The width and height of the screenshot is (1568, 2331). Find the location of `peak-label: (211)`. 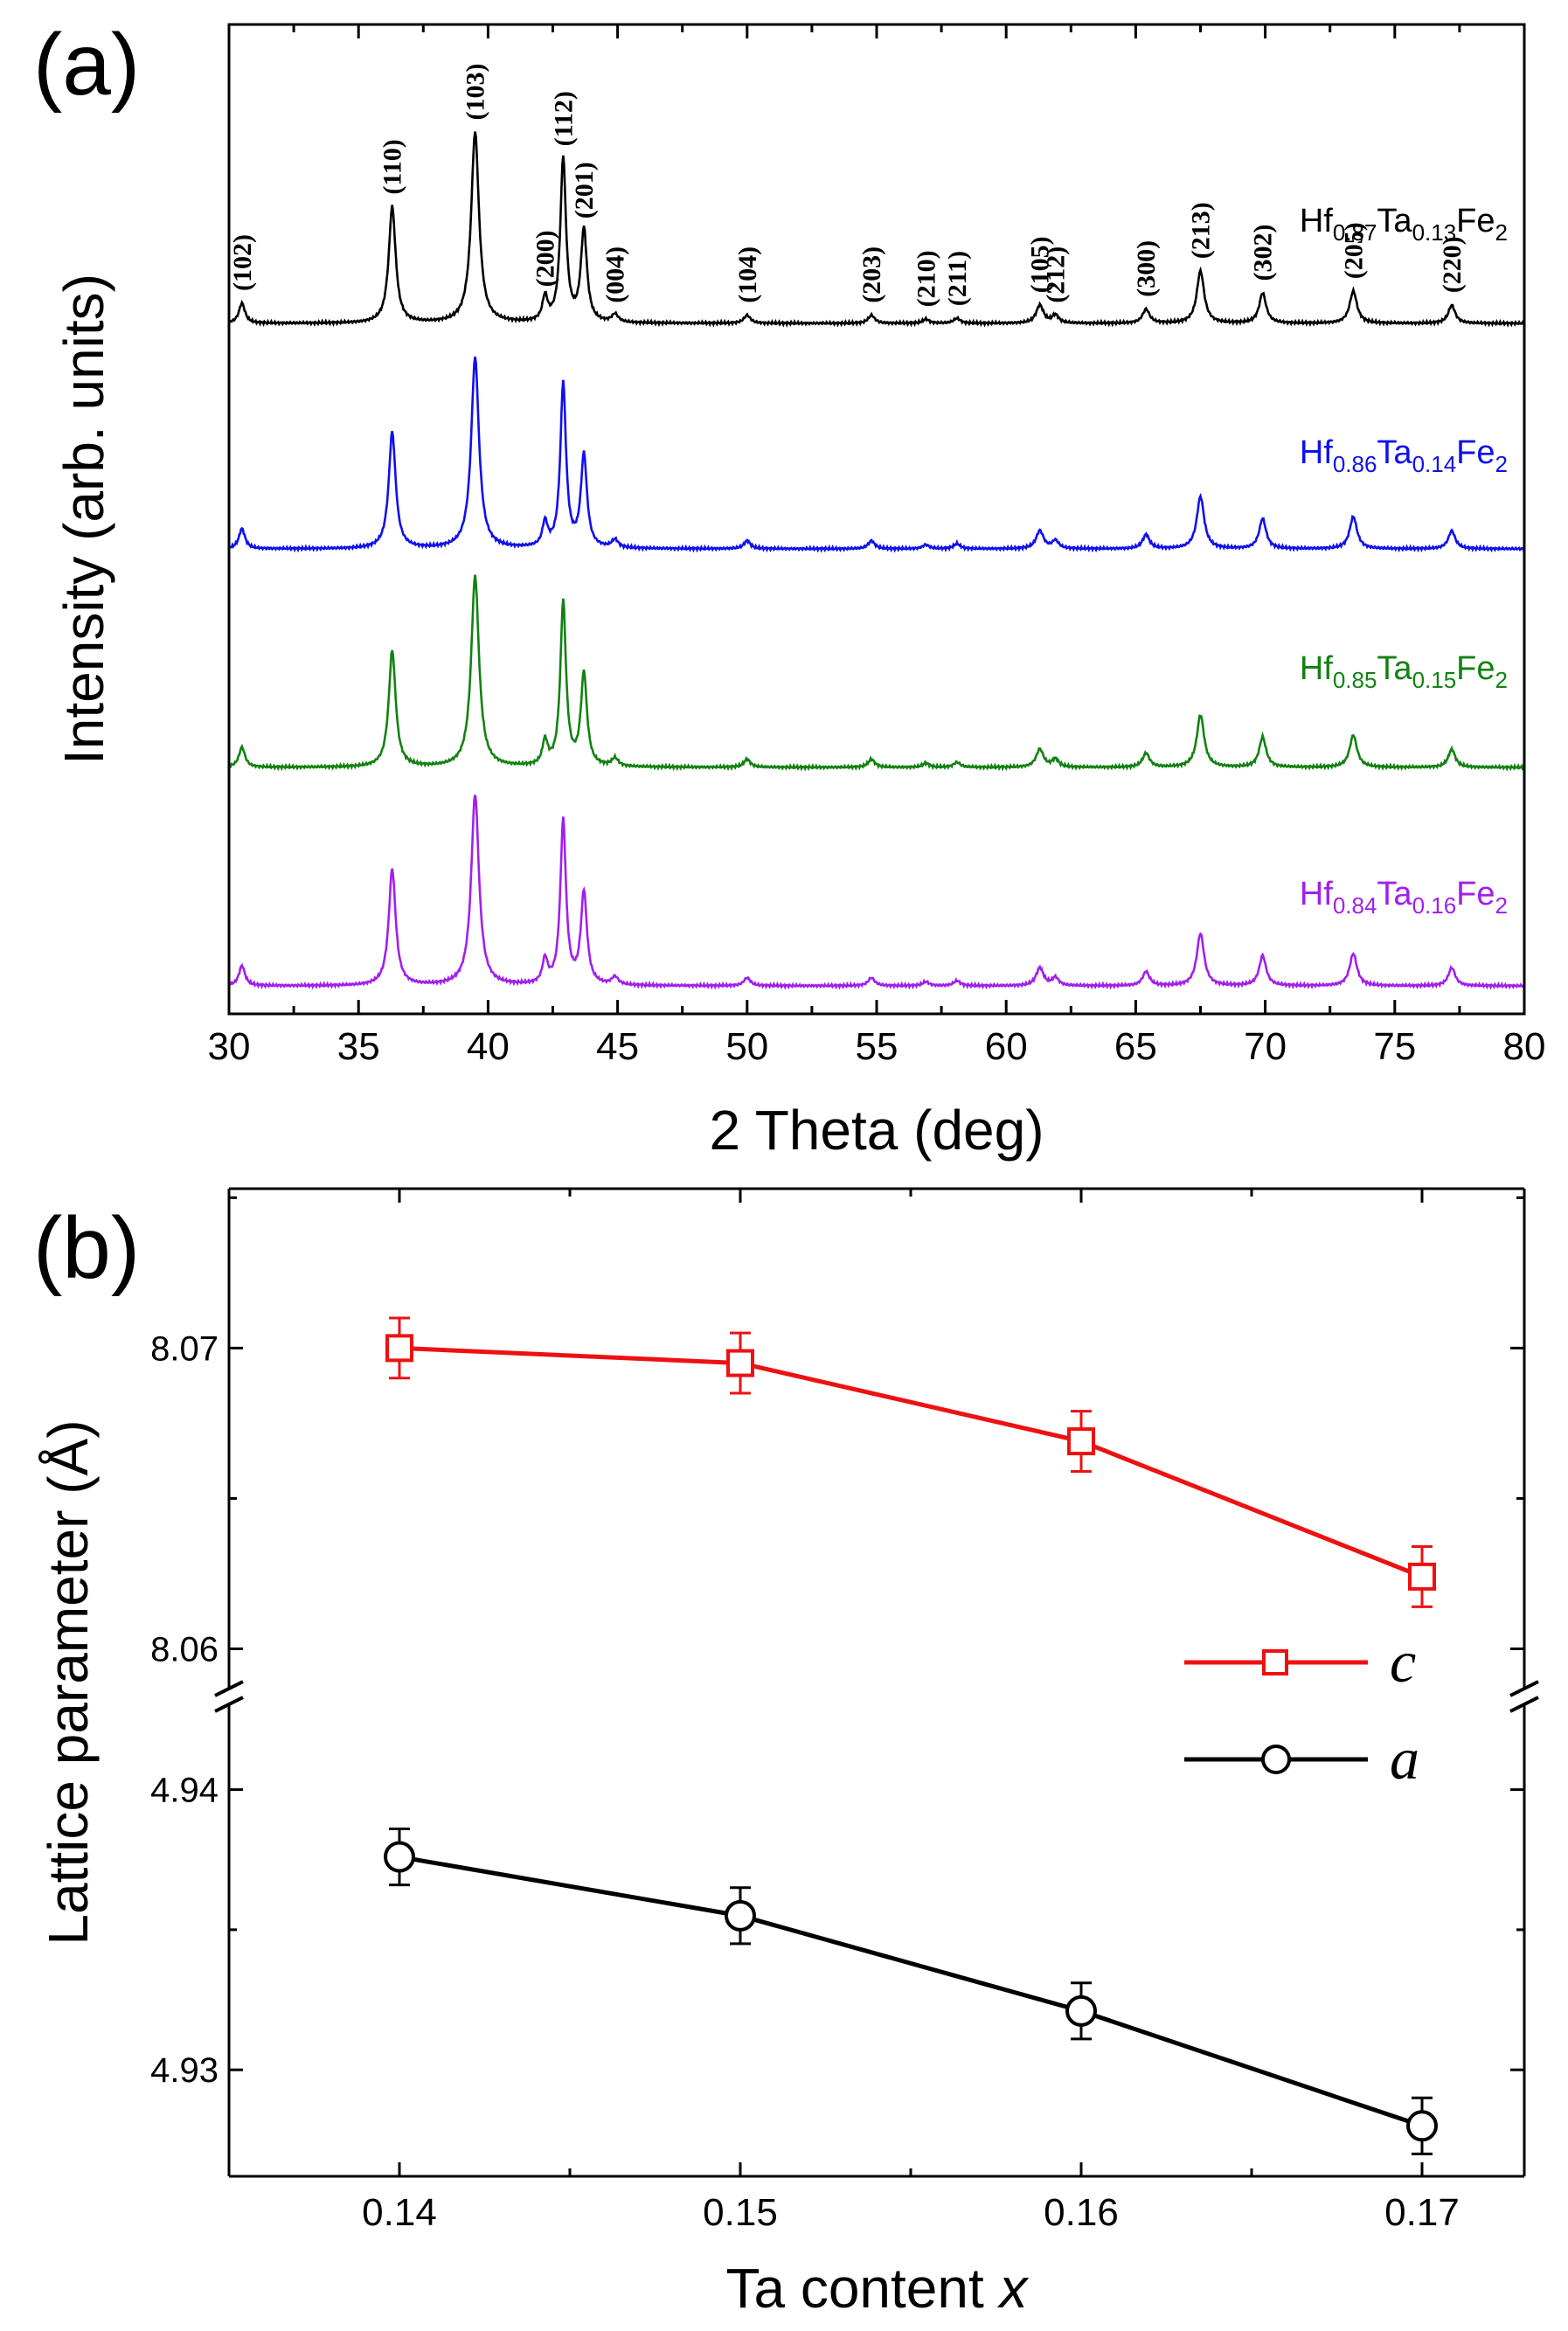

peak-label: (211) is located at coordinates (958, 278).